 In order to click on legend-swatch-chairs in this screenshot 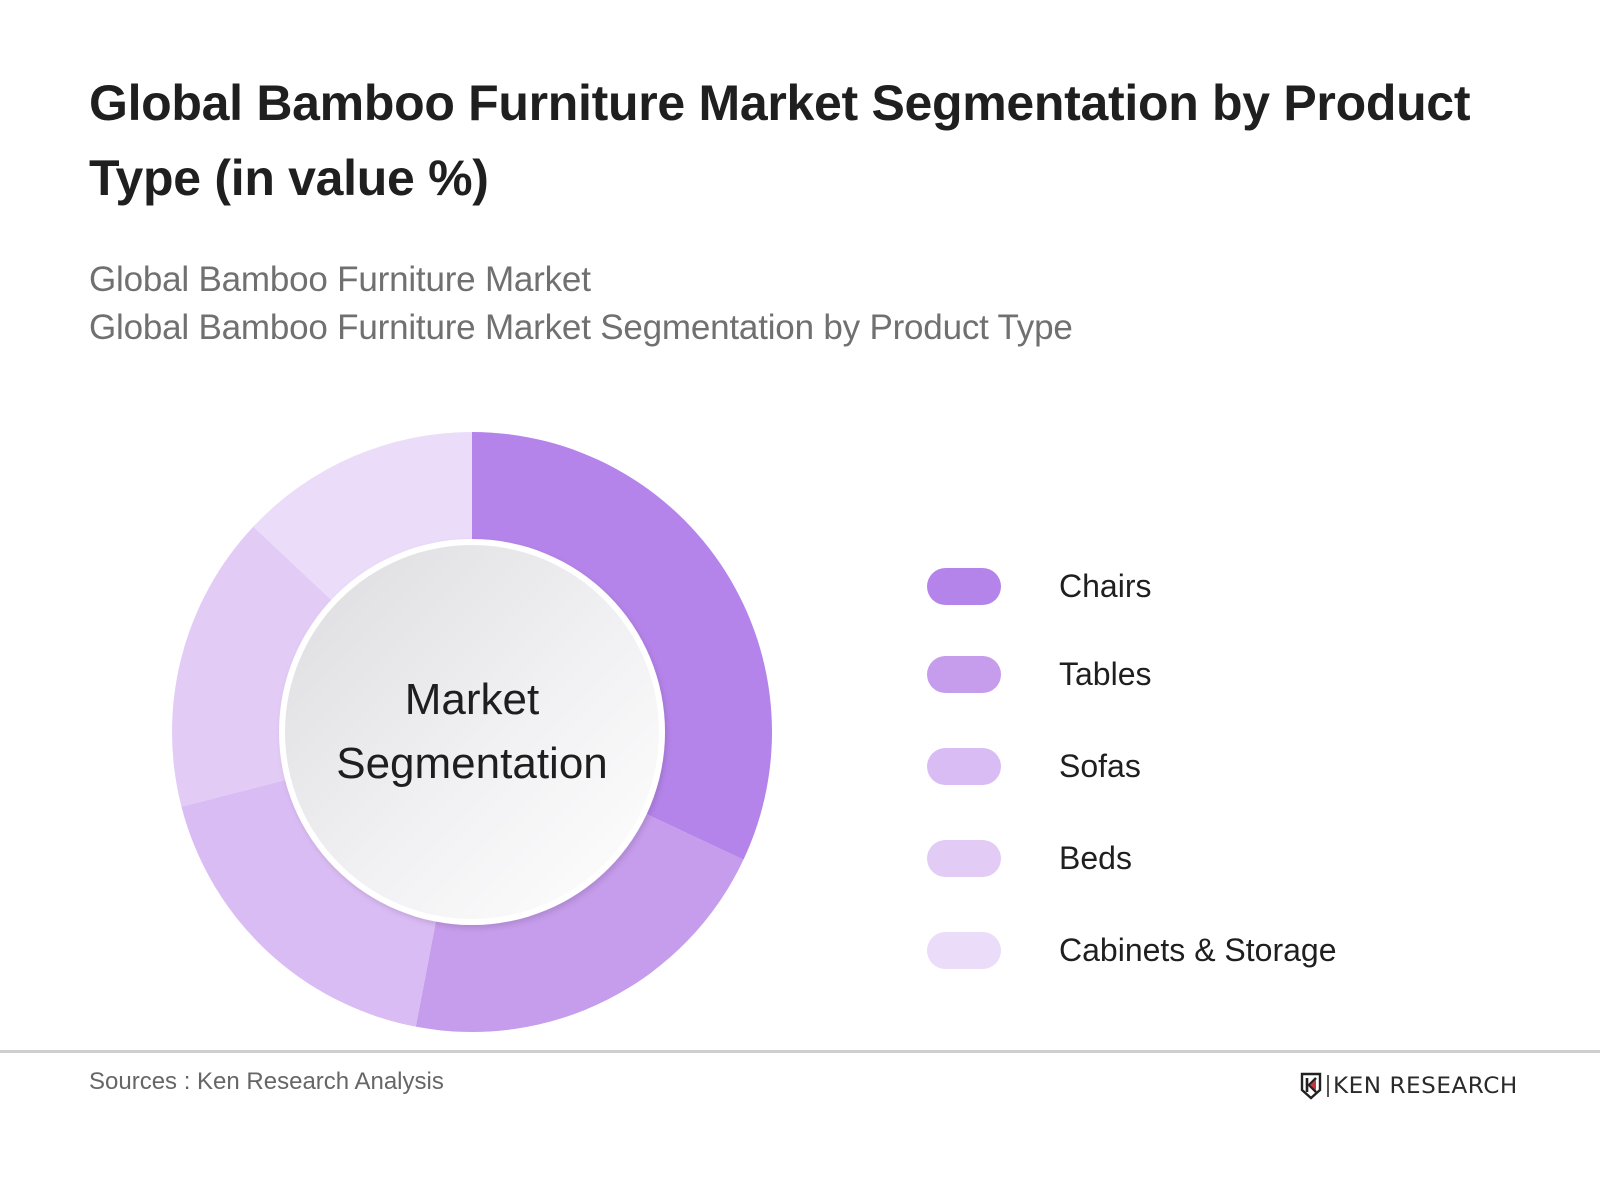, I will do `click(964, 586)`.